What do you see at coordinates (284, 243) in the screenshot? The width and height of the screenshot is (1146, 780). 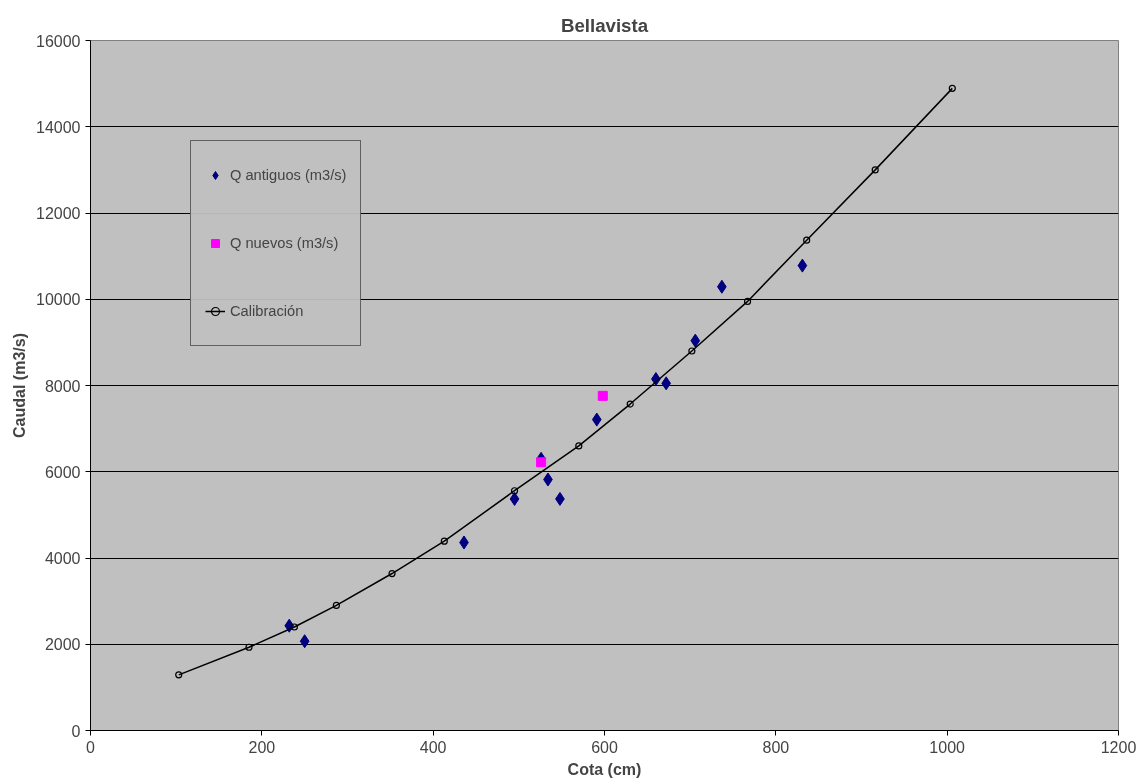 I see `legend-label: Q nuevos (m3/s)` at bounding box center [284, 243].